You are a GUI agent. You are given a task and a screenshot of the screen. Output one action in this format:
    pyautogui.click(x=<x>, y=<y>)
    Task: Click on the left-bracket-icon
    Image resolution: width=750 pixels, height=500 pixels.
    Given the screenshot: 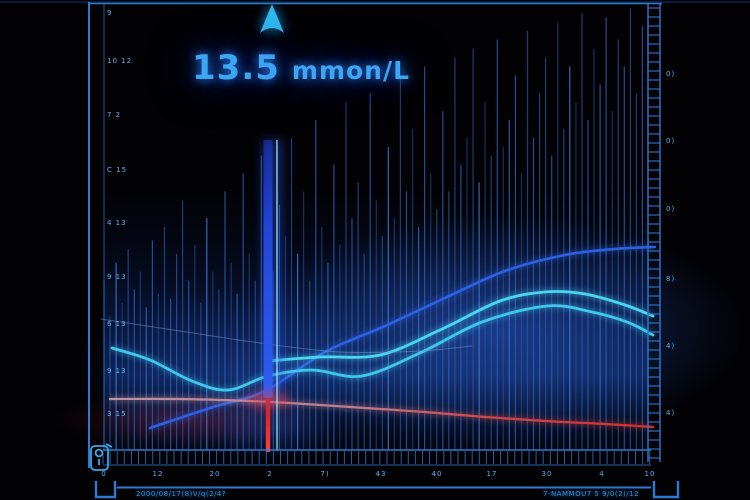 What is the action you would take?
    pyautogui.click(x=105, y=490)
    